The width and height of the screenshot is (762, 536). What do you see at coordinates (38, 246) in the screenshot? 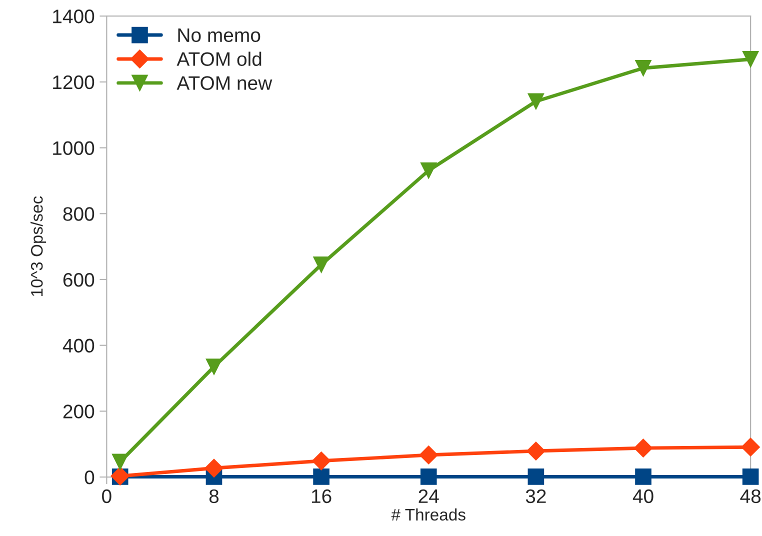
I see `y-axis-title: 10^3 Ops/sec` at bounding box center [38, 246].